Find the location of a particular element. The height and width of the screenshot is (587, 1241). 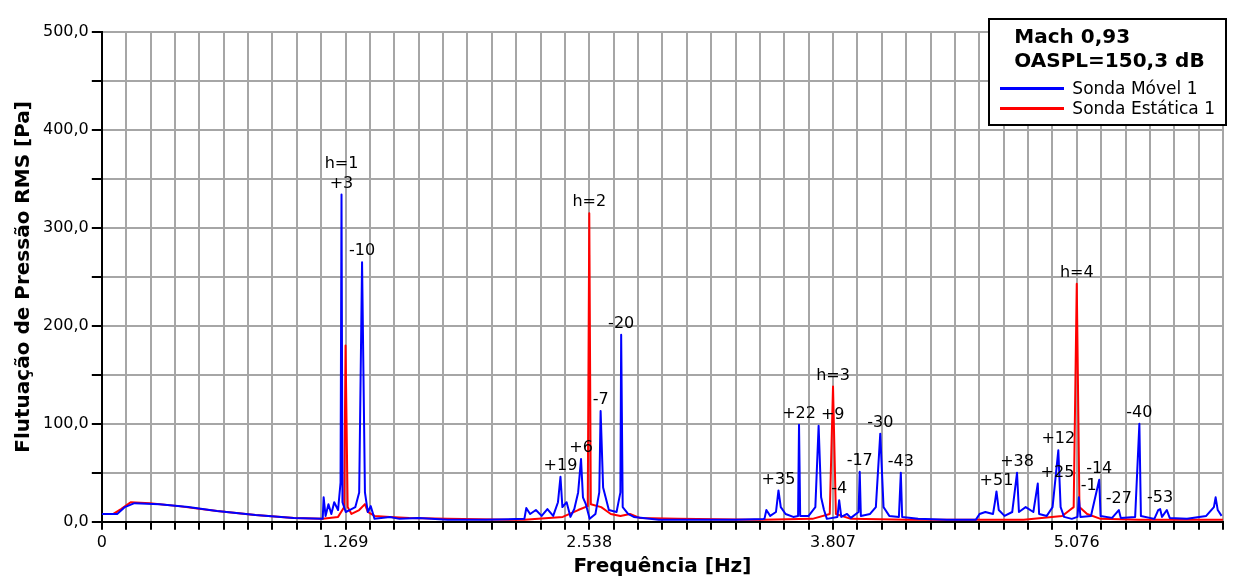

y-tick-label: 500,0 is located at coordinates (65, 31).